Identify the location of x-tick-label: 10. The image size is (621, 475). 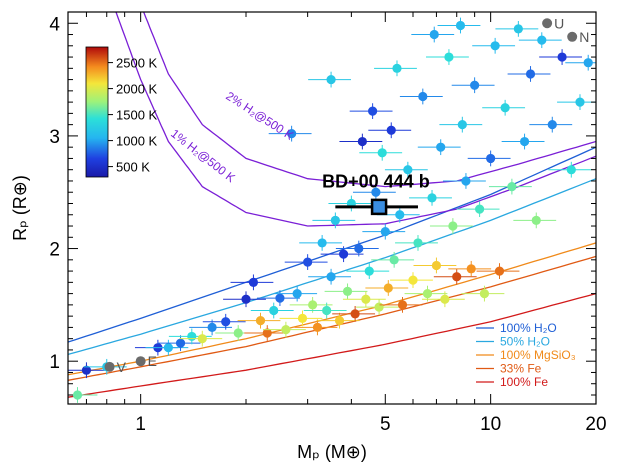
(490, 424).